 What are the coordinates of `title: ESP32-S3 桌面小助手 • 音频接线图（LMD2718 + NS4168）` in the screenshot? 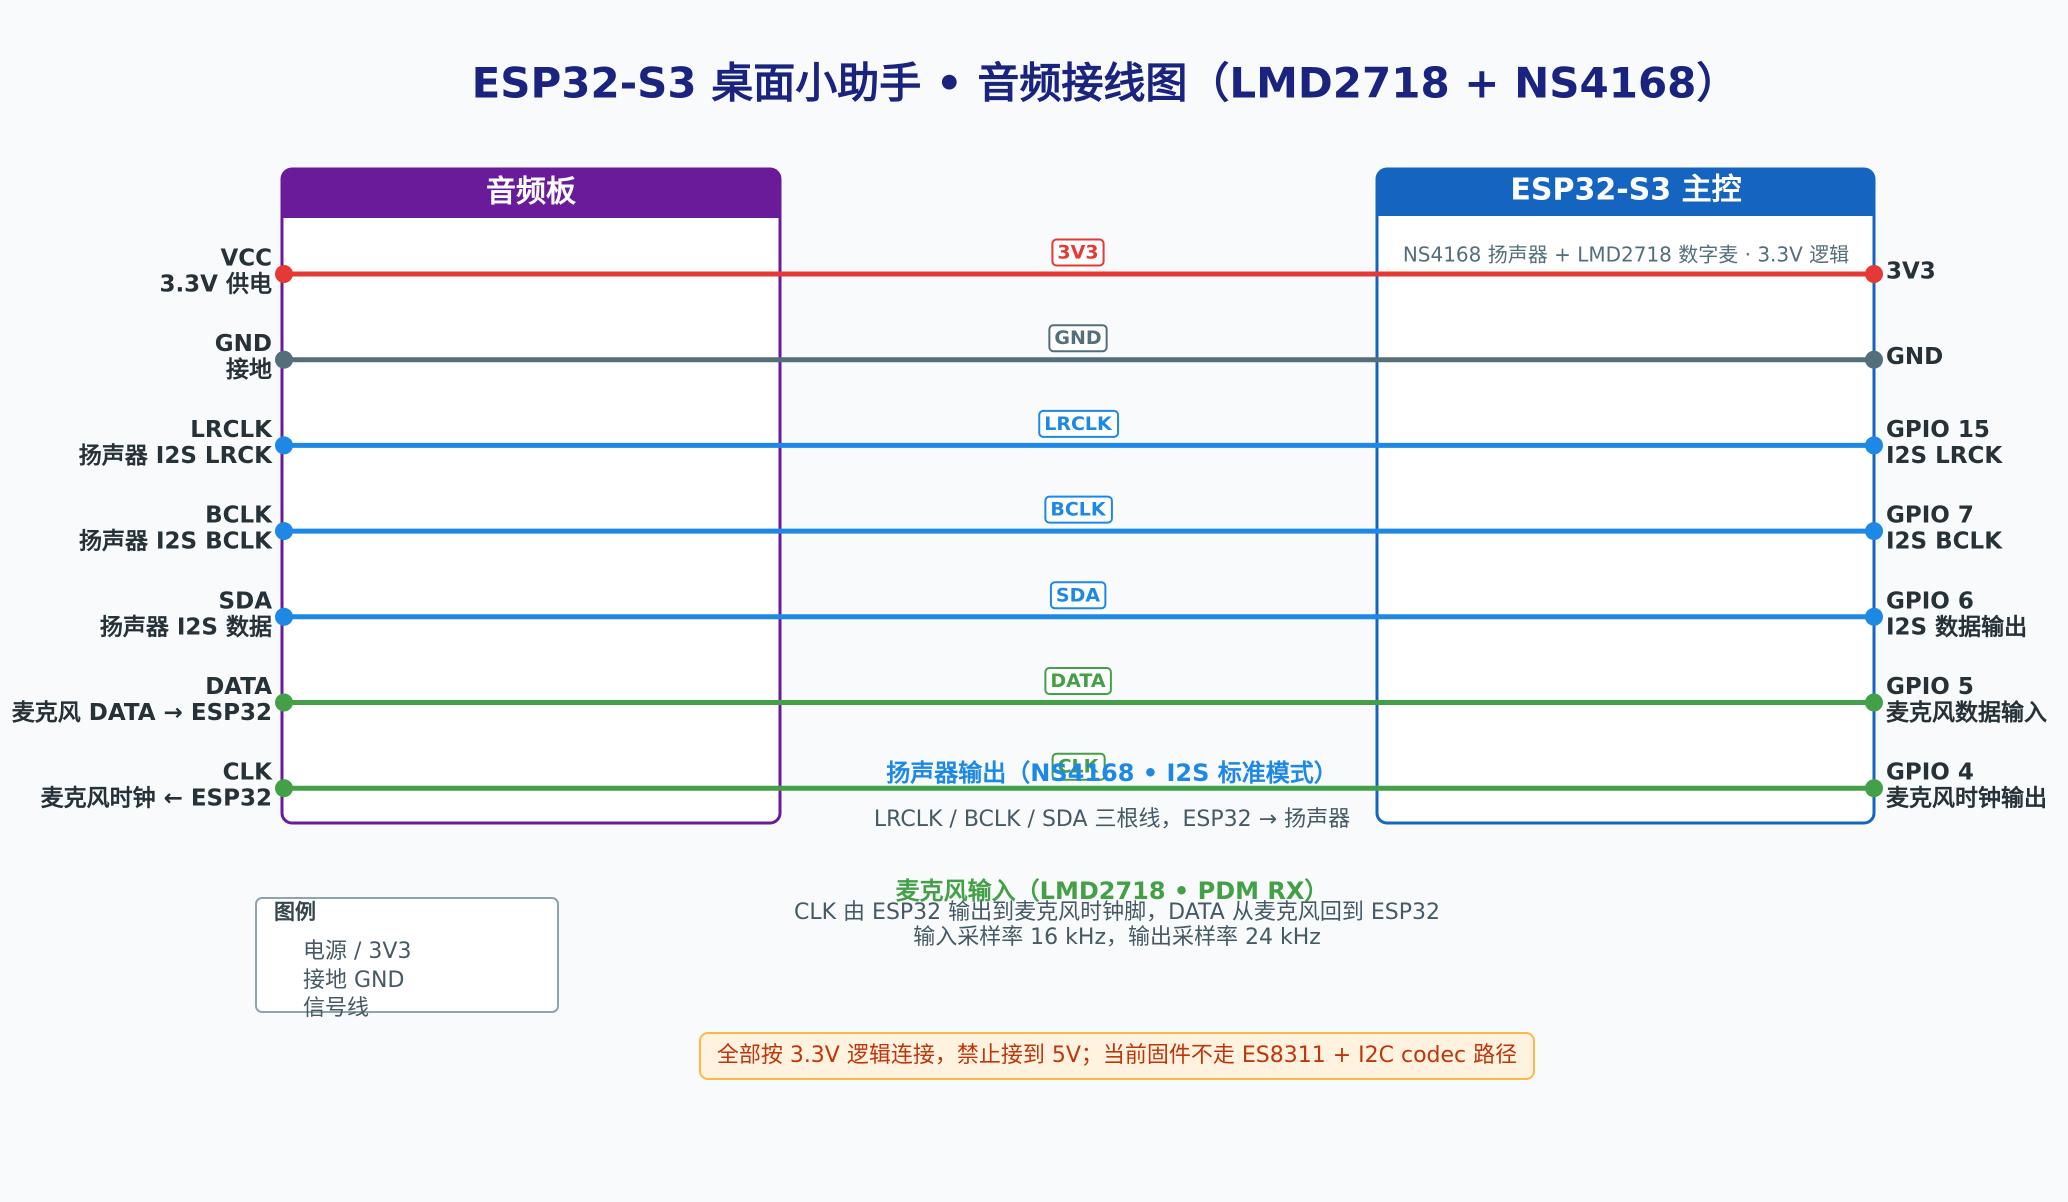 It's located at (1105, 83).